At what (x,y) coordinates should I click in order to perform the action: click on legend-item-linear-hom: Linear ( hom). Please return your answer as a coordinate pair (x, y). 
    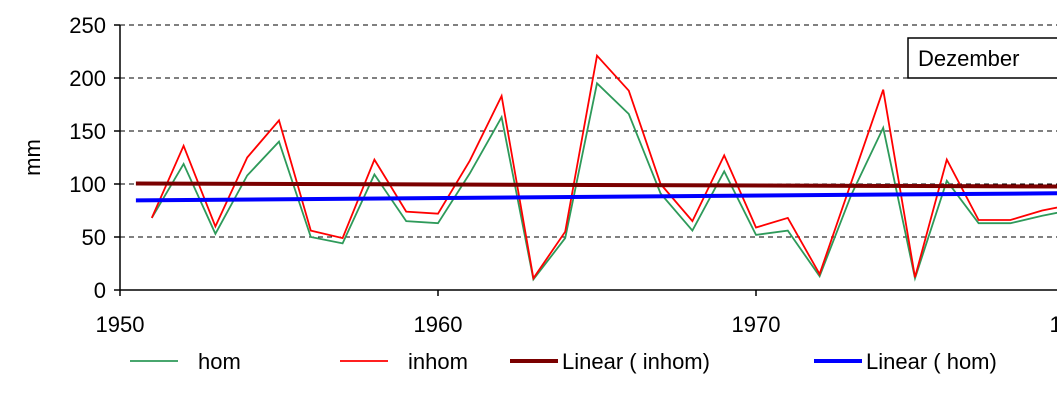
    Looking at the image, I should click on (905, 361).